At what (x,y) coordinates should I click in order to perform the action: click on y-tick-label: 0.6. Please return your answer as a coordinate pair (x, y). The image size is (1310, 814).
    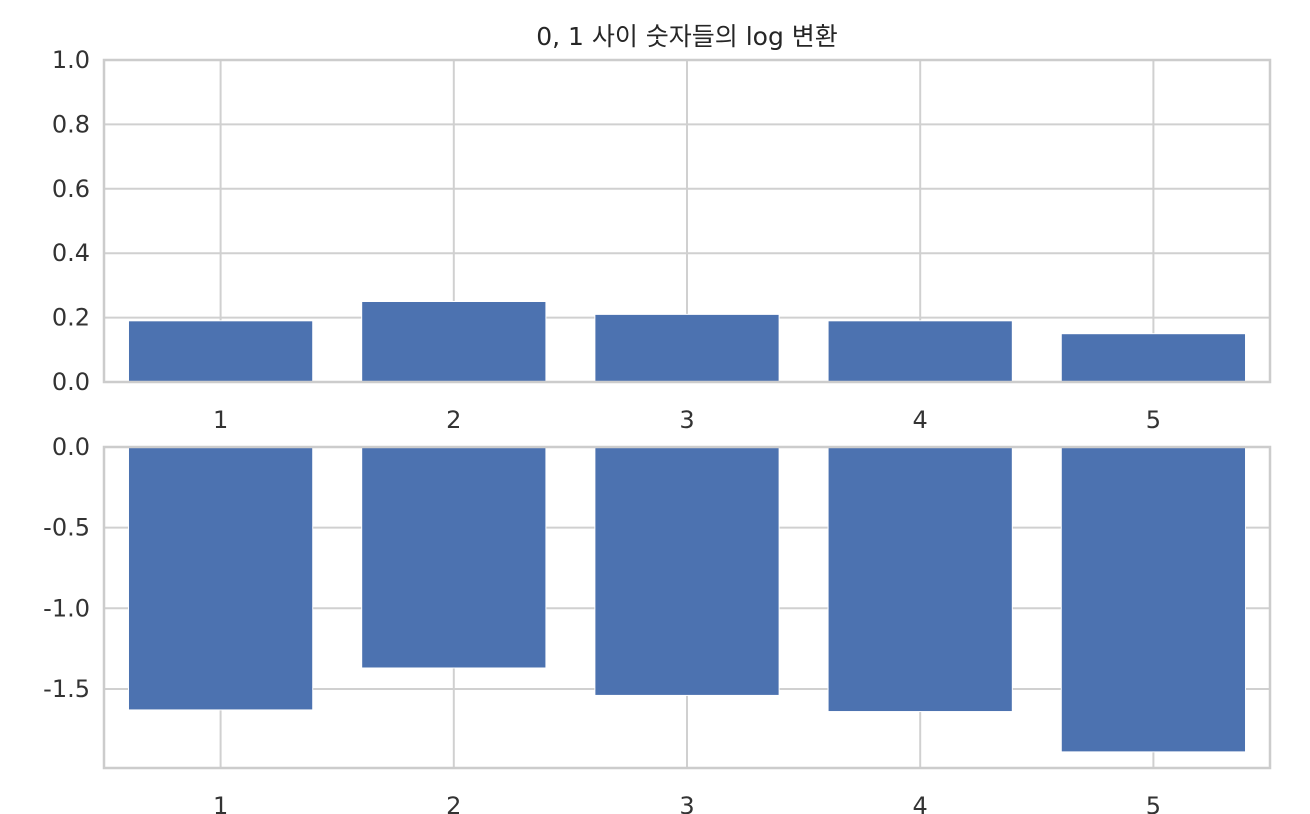
    Looking at the image, I should click on (71, 189).